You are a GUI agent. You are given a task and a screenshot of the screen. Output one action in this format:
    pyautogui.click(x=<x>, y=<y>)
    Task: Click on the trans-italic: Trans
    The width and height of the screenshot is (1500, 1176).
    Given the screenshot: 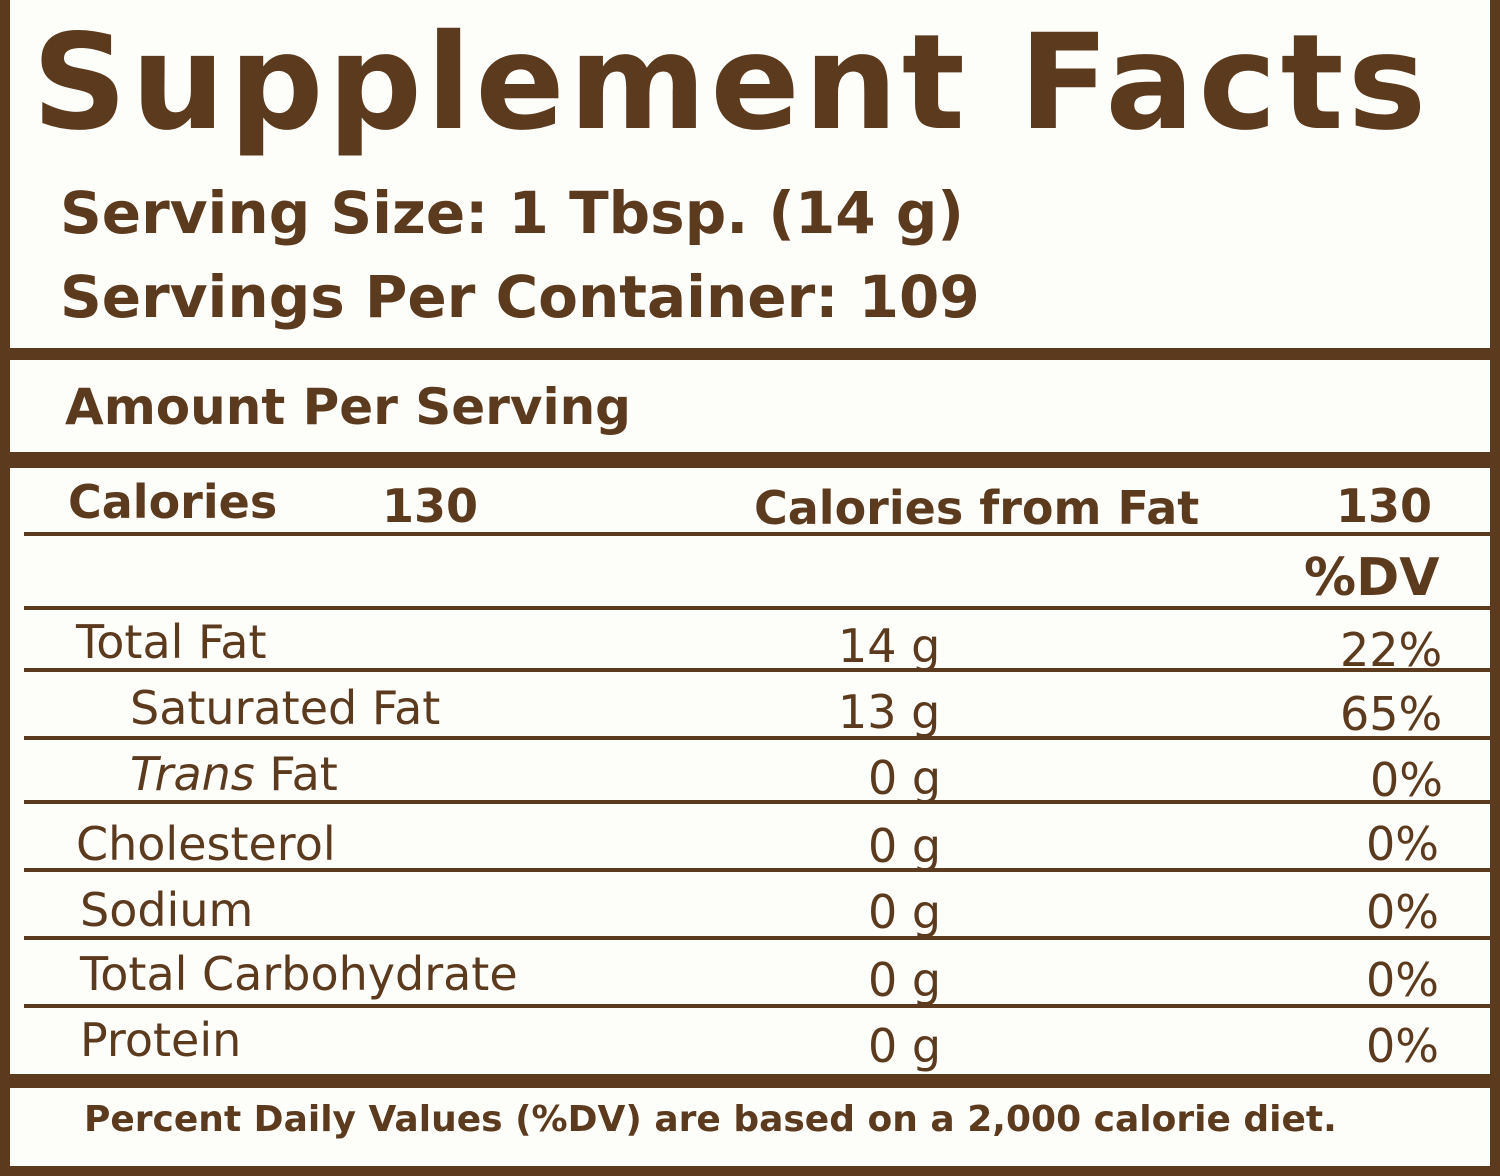 What is the action you would take?
    pyautogui.click(x=192, y=774)
    